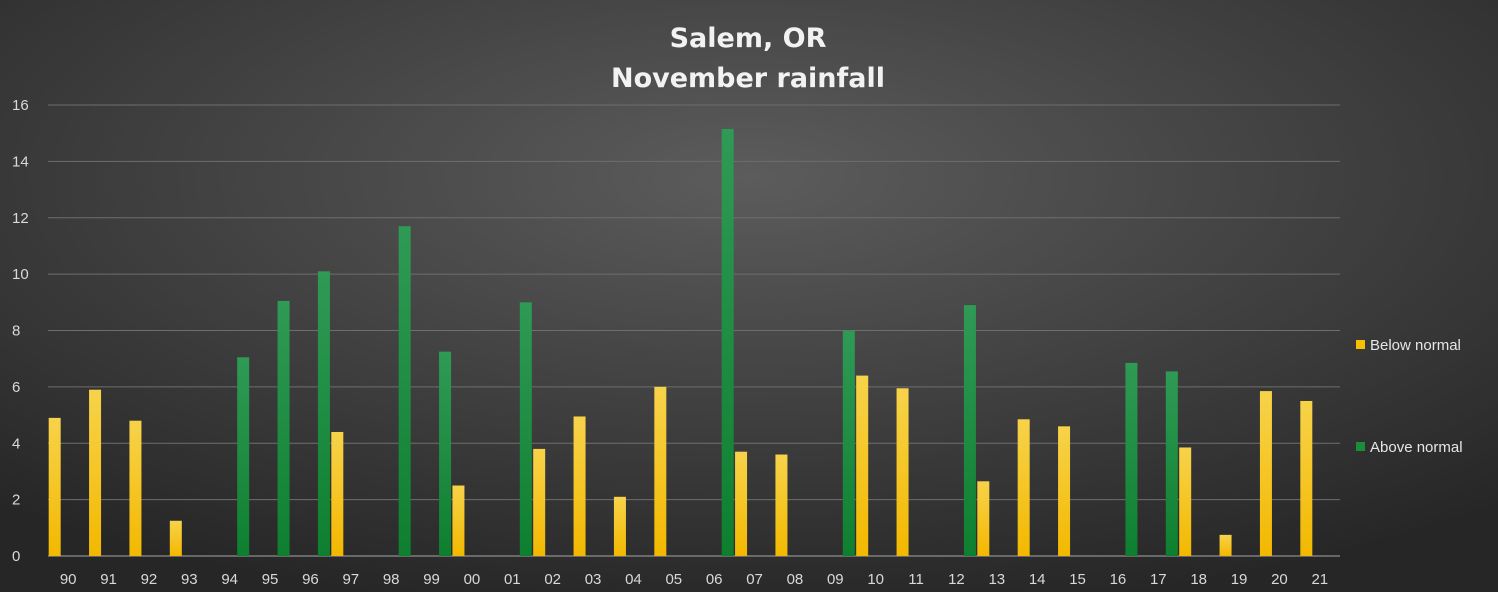 This screenshot has height=592, width=1498. I want to click on x-tick-label: 20, so click(1279, 579).